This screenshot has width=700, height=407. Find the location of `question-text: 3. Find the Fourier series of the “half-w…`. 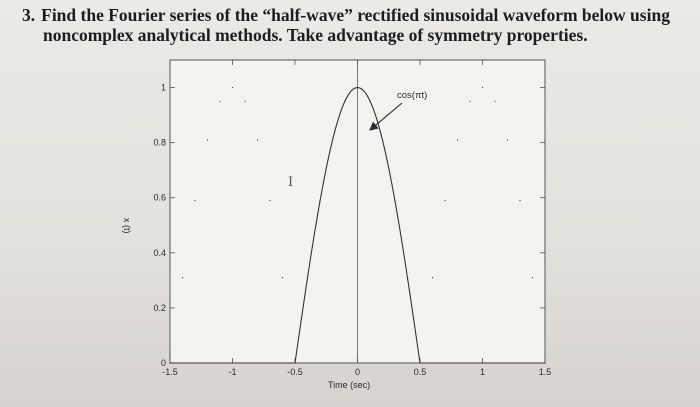

question-text: 3. Find the Fourier series of the “half-w… is located at coordinates (352, 25).